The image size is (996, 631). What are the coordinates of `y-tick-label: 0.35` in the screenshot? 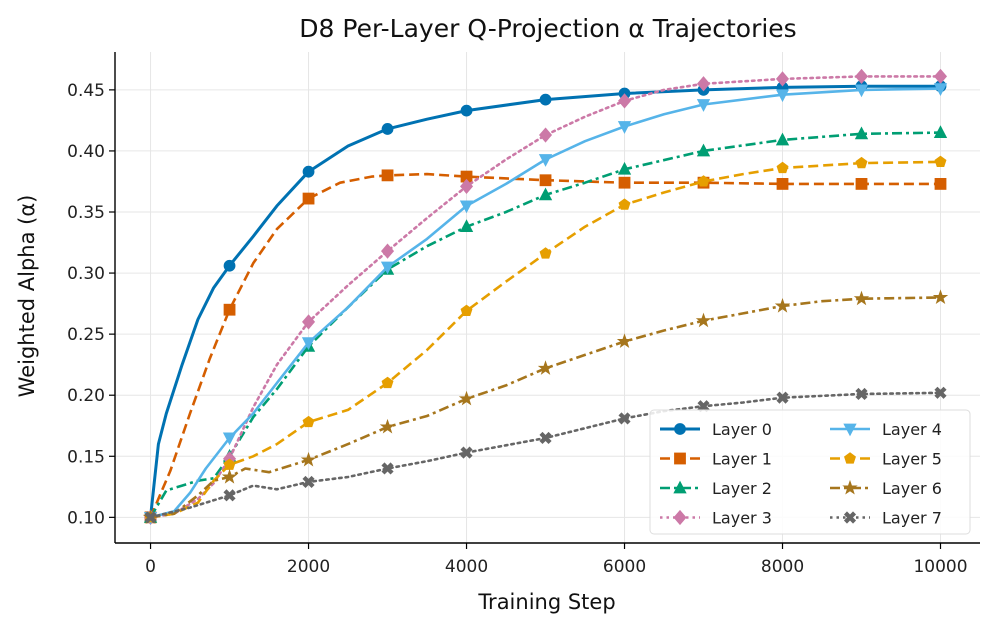 It's located at (86, 213).